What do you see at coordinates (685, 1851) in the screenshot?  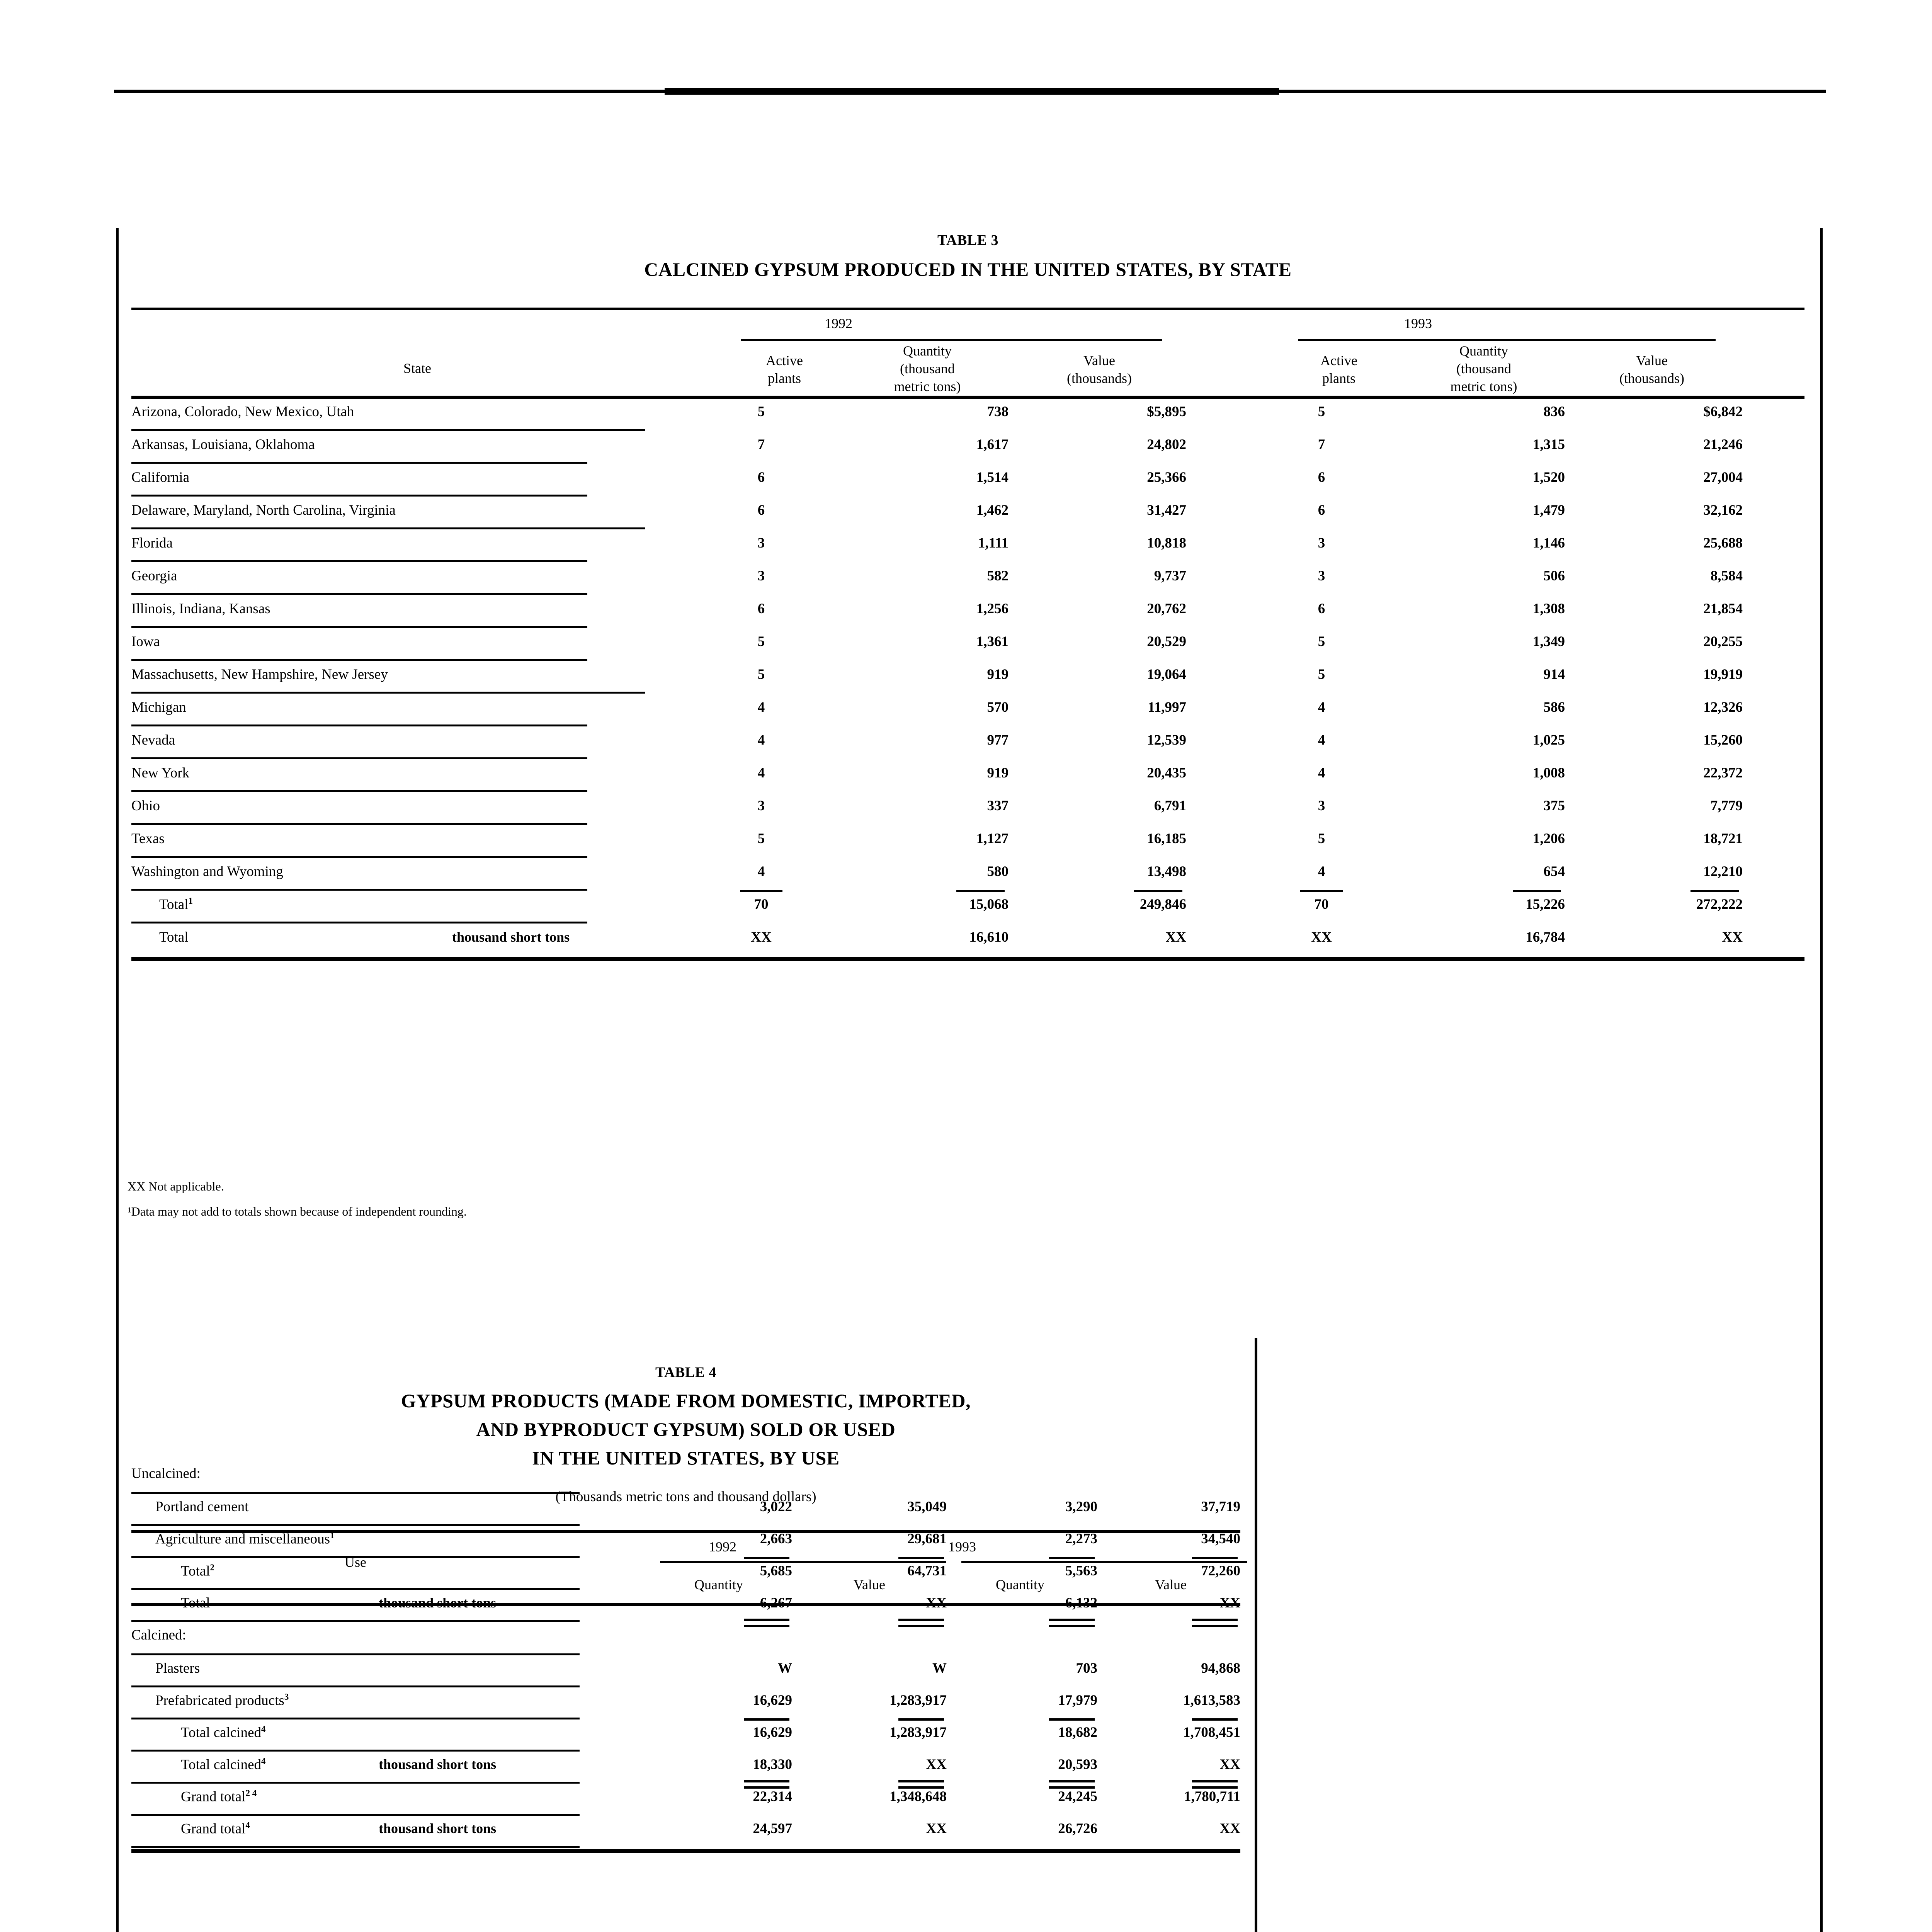 I see `table-4-bottom-rule` at bounding box center [685, 1851].